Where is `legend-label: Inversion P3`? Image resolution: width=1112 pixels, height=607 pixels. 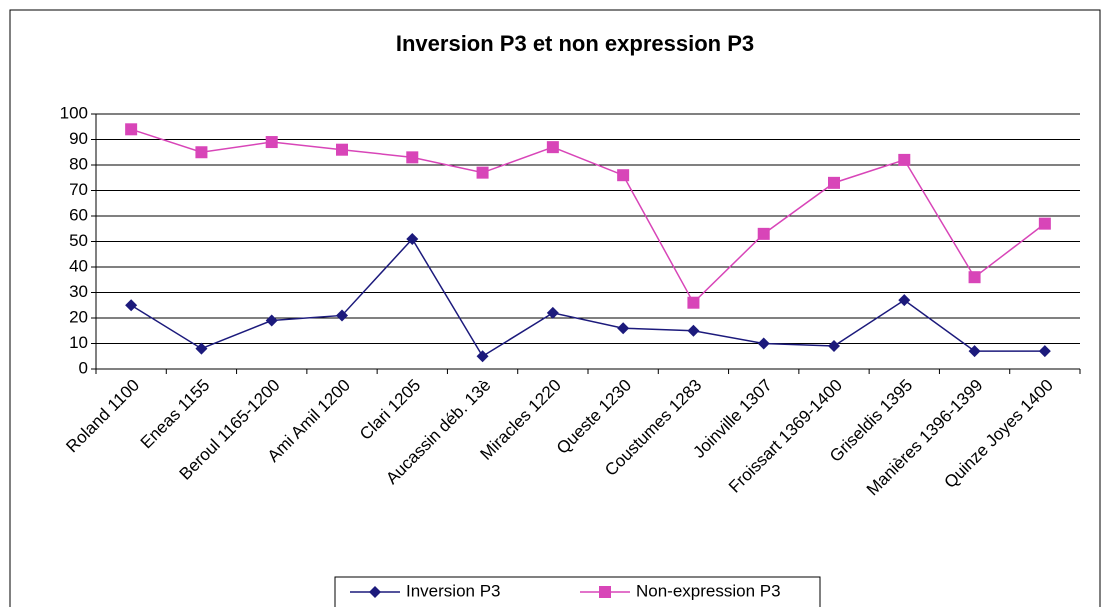
legend-label: Inversion P3 is located at coordinates (453, 590).